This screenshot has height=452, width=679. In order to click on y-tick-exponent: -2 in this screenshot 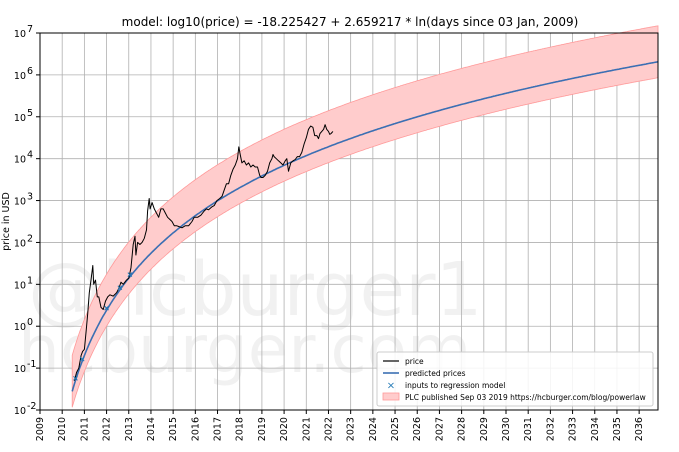, I will do `click(31, 406)`.